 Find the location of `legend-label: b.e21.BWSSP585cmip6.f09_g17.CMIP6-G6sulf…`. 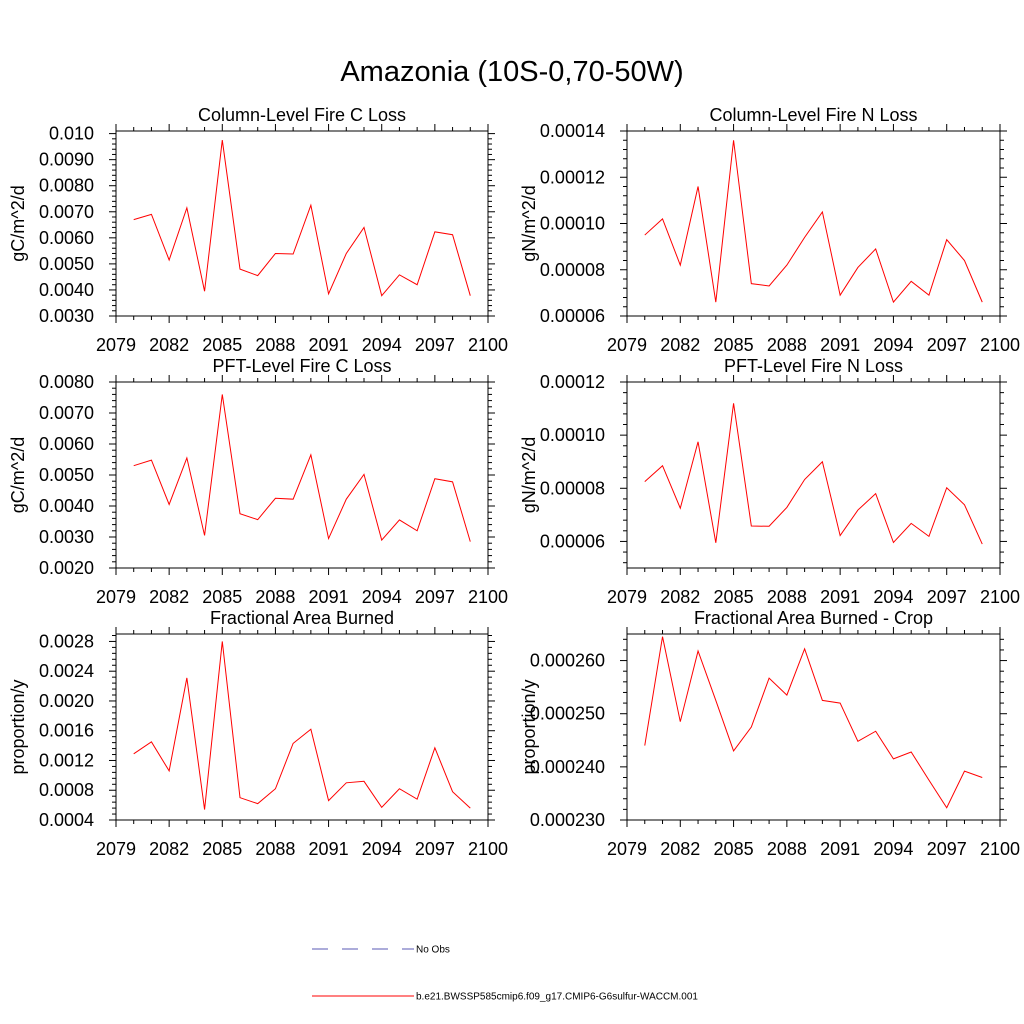

legend-label: b.e21.BWSSP585cmip6.f09_g17.CMIP6-G6sulf… is located at coordinates (557, 997).